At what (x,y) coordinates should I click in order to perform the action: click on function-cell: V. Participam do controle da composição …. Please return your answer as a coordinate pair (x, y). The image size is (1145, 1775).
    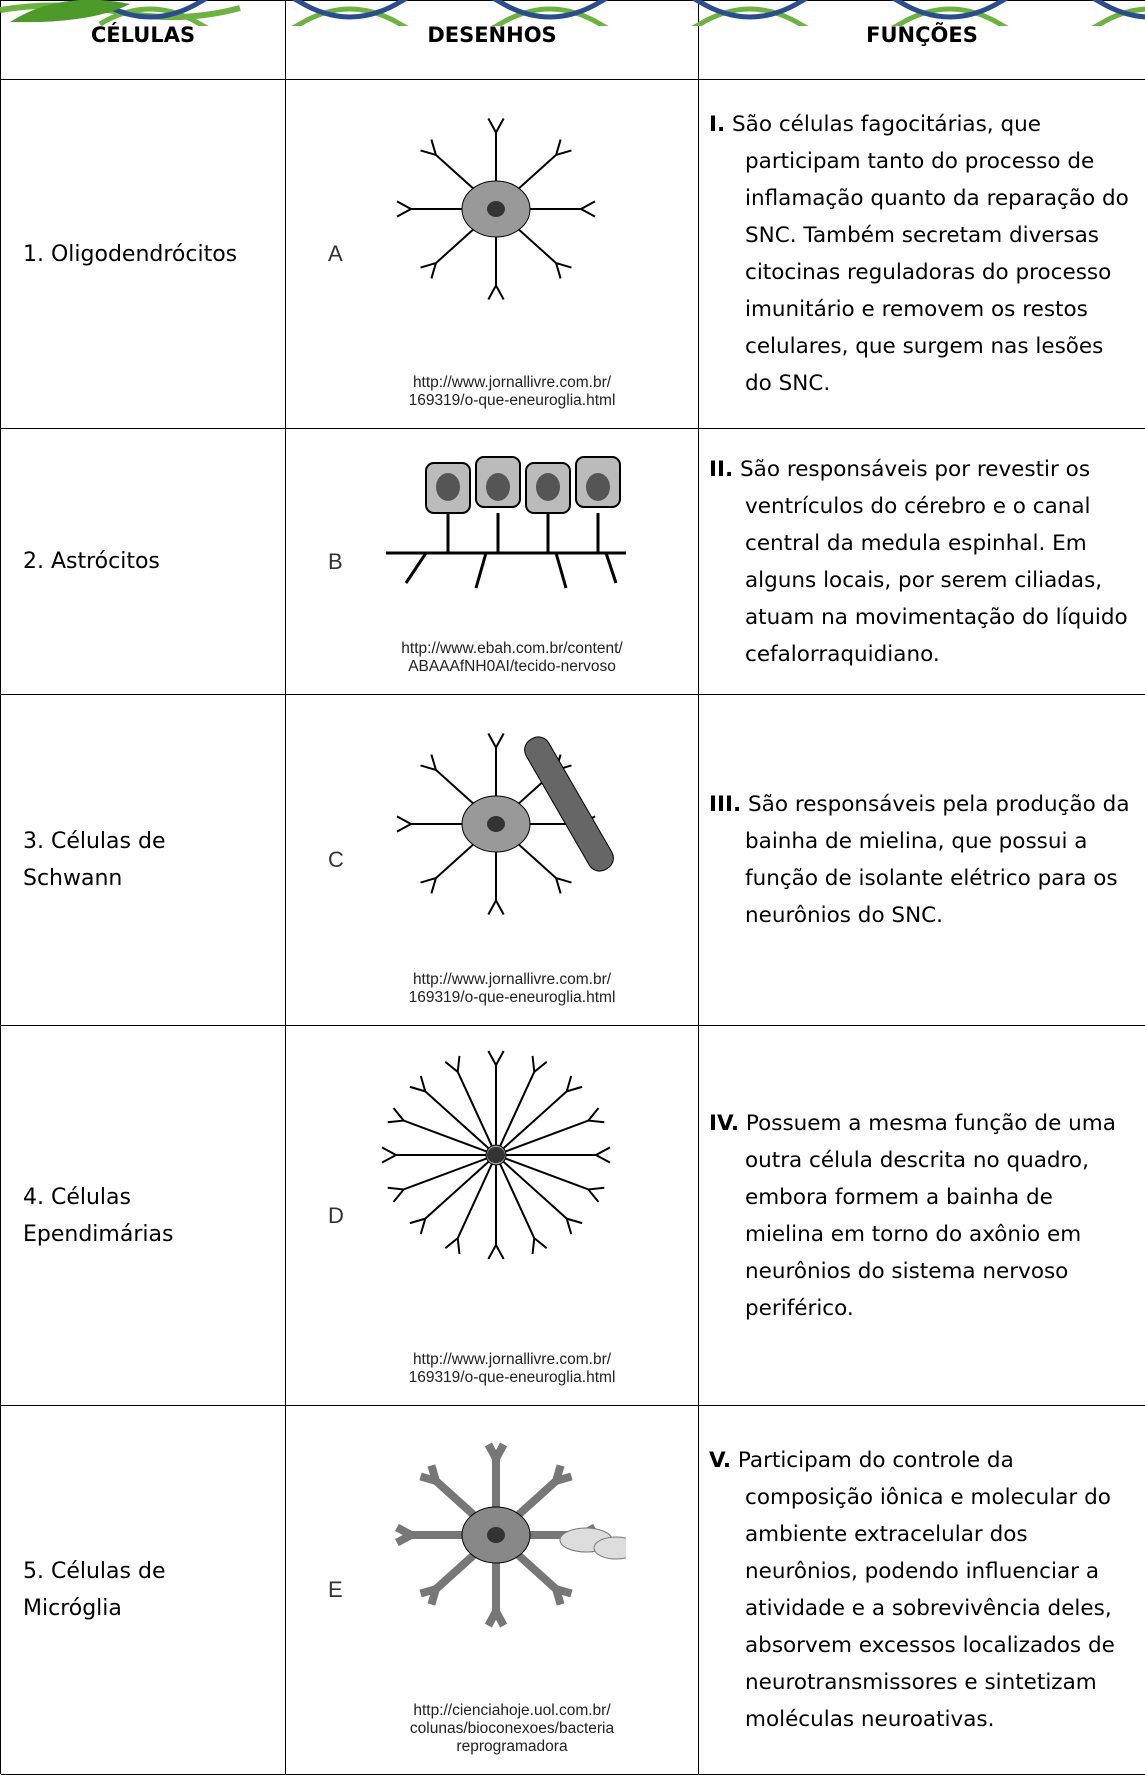
    Looking at the image, I should click on (922, 1590).